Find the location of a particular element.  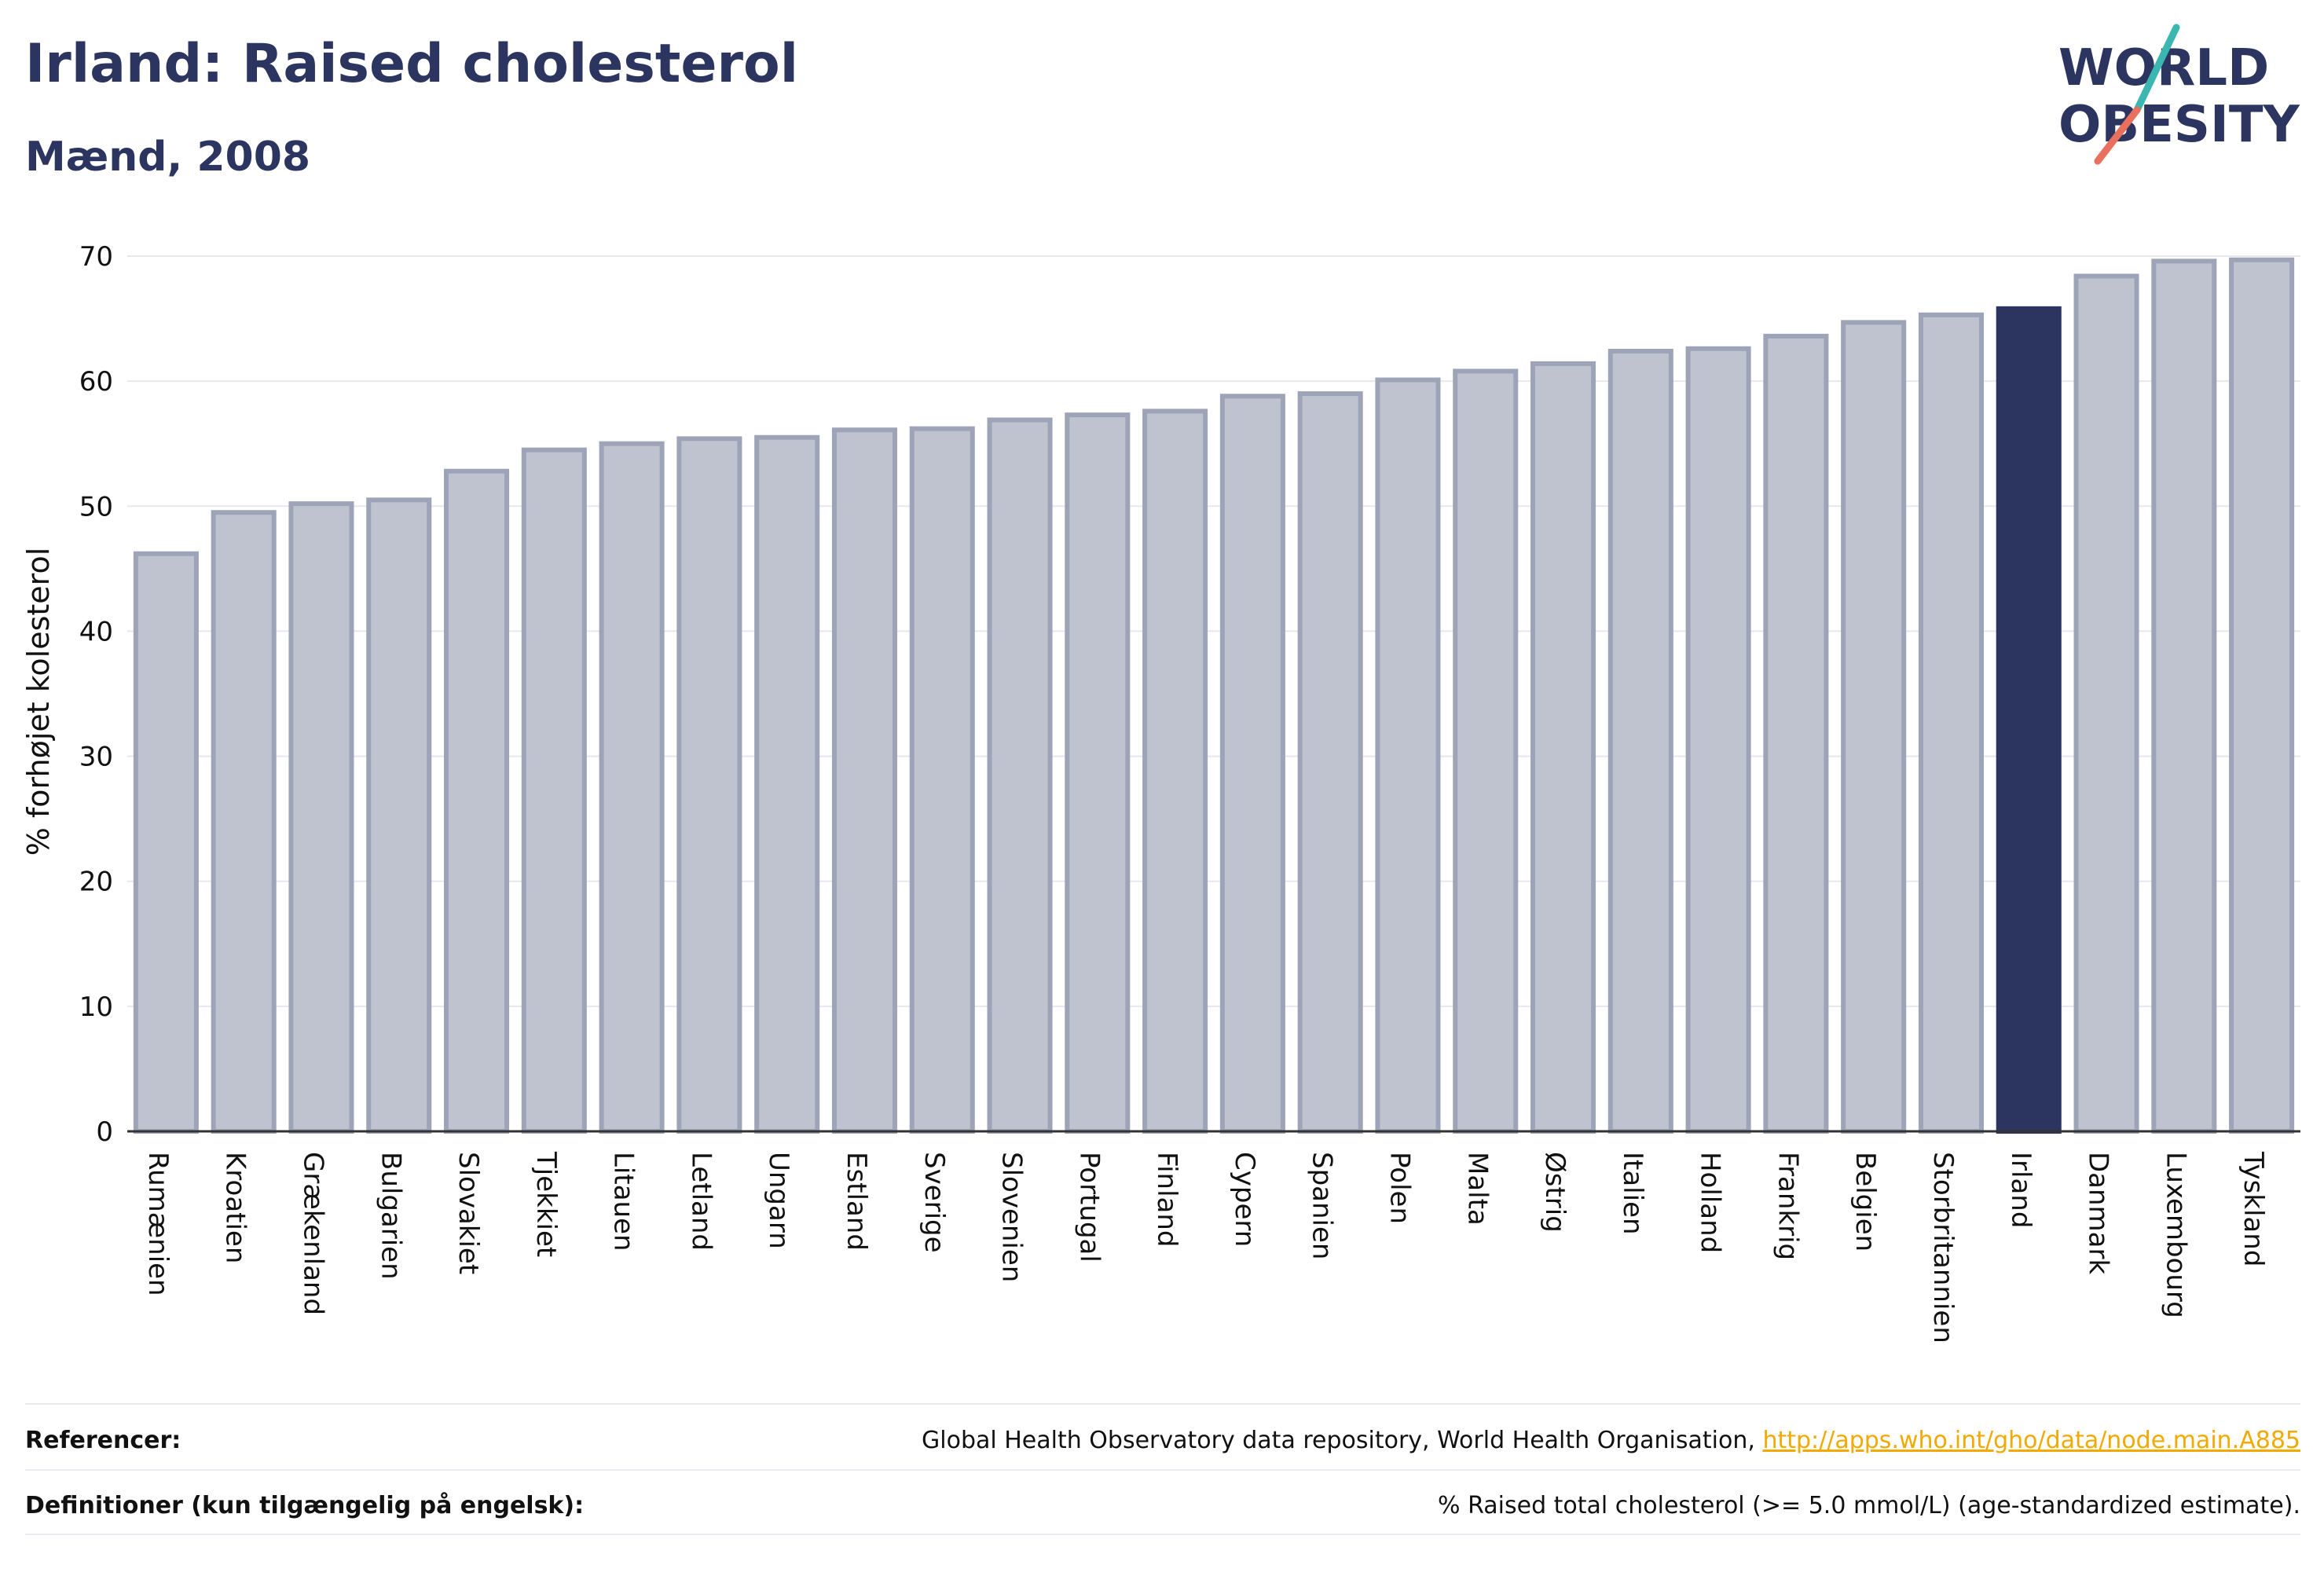

x-category-label: Belgien is located at coordinates (1865, 1202).